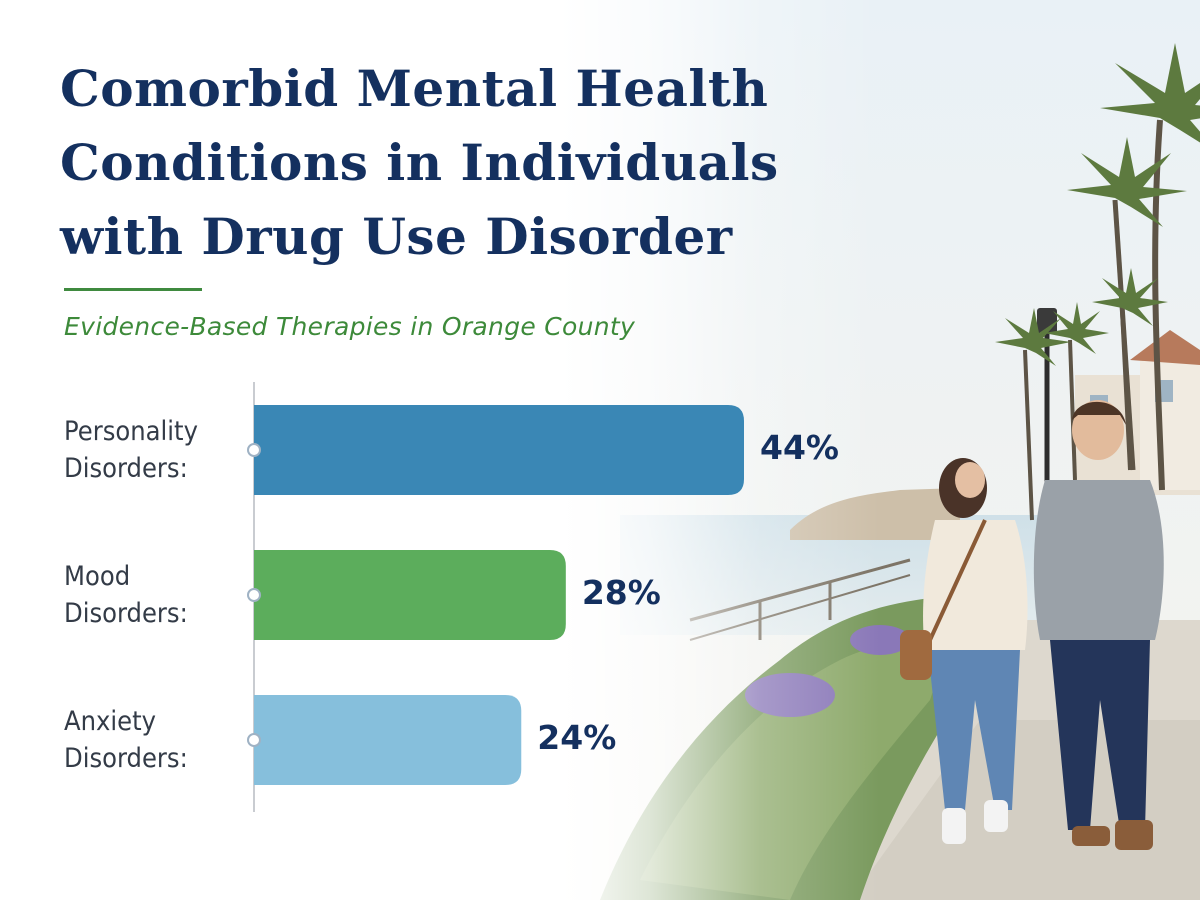 Image resolution: width=1200 pixels, height=900 pixels. What do you see at coordinates (133, 289) in the screenshot?
I see `title-divider` at bounding box center [133, 289].